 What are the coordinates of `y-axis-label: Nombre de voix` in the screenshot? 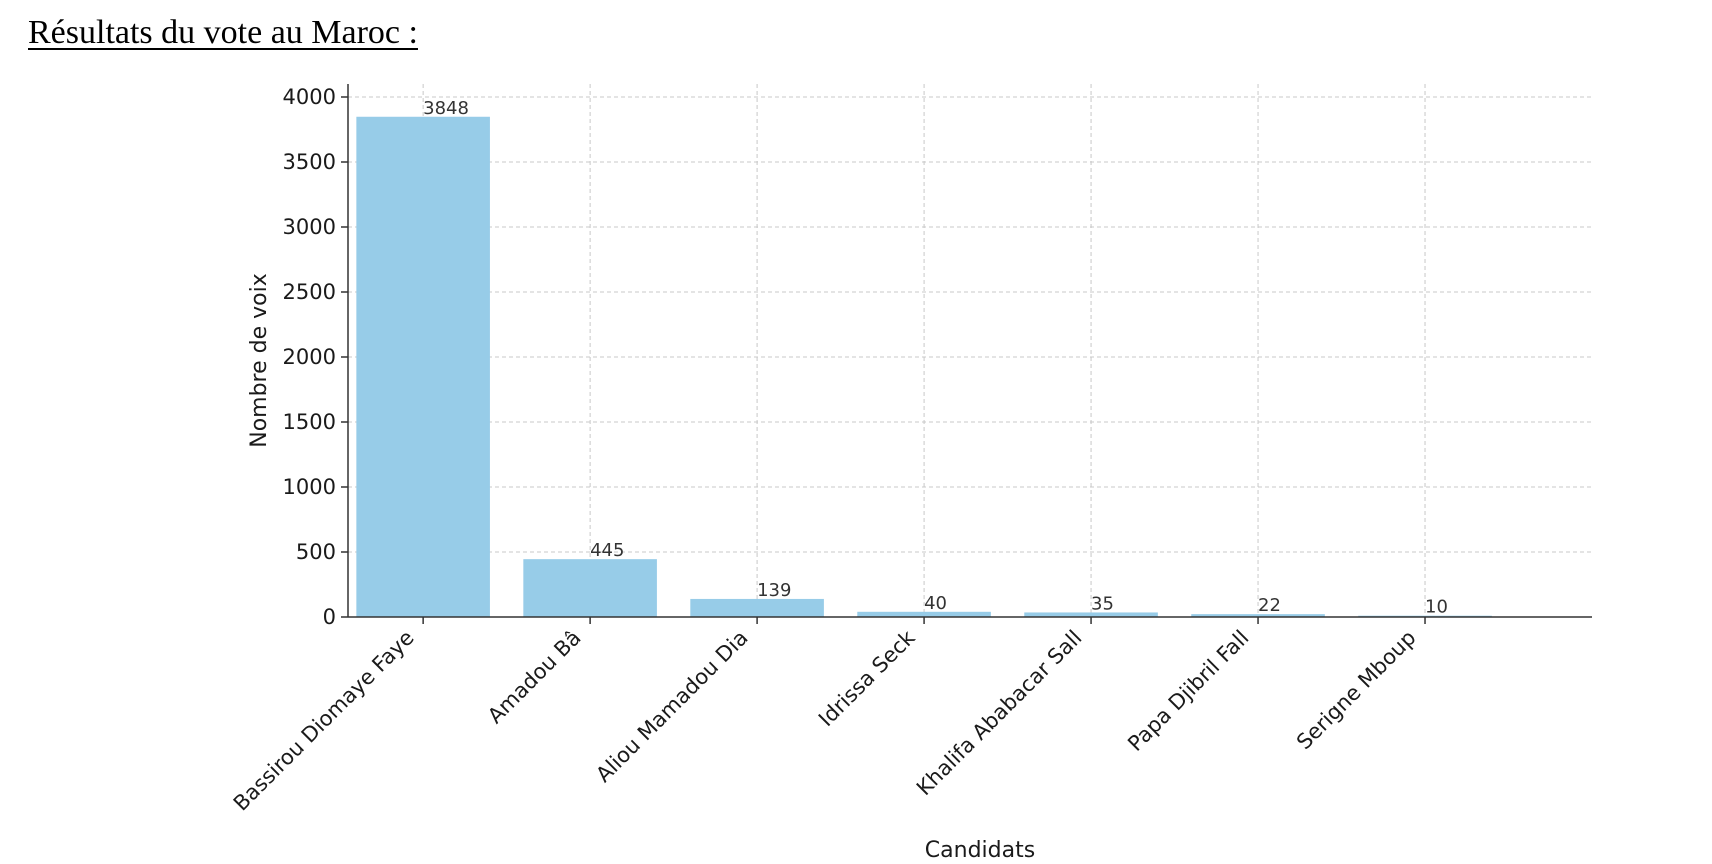 It's located at (259, 360).